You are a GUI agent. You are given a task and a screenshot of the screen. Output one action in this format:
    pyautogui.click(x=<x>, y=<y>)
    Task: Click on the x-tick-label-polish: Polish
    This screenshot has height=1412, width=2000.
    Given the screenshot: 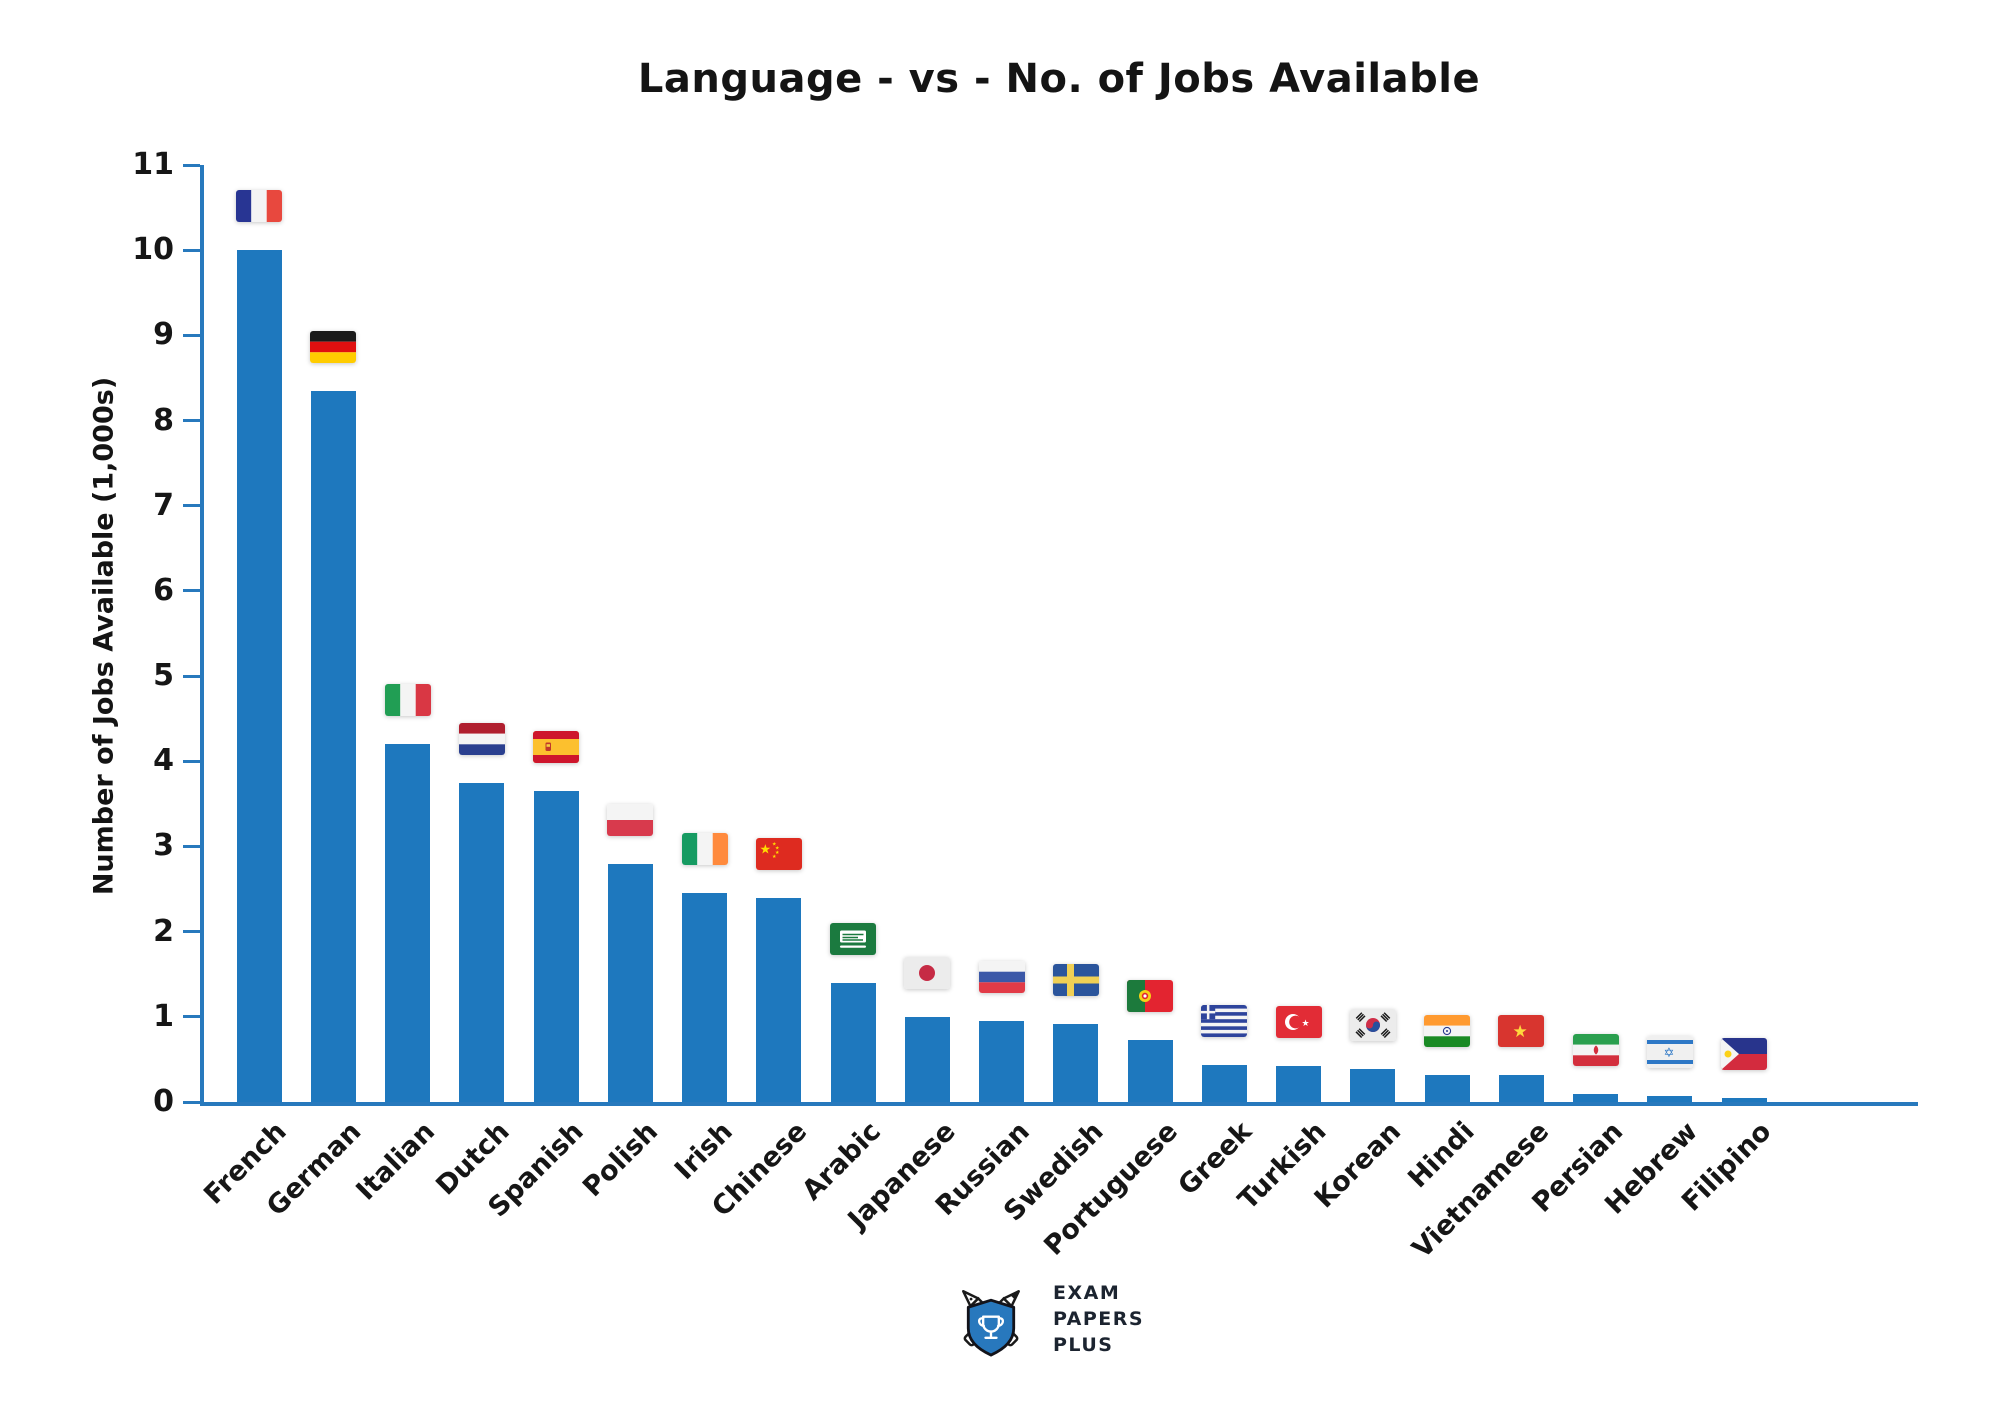 What is the action you would take?
    pyautogui.click(x=621, y=1160)
    